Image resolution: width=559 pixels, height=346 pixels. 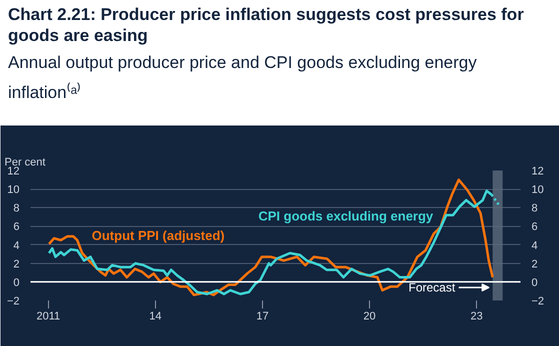 What do you see at coordinates (16, 246) in the screenshot?
I see `y-tick-label: 4` at bounding box center [16, 246].